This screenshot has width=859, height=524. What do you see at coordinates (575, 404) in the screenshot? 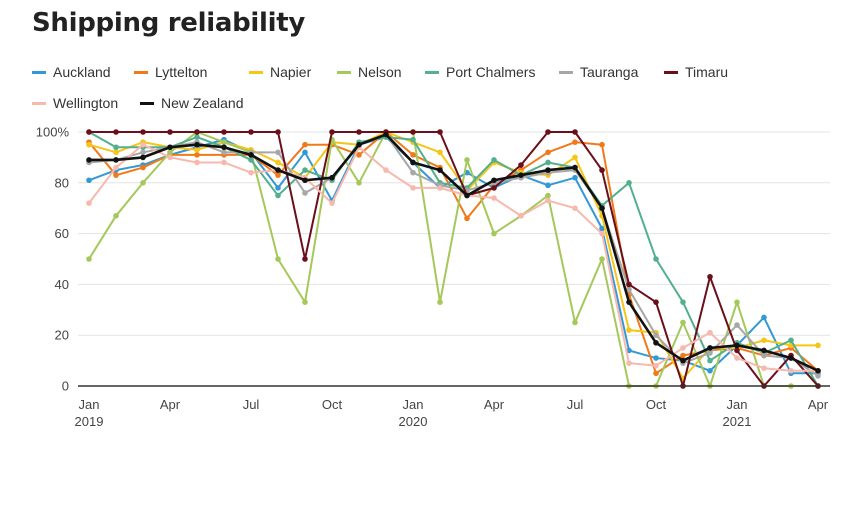
I see `x-tick-label: Jul` at bounding box center [575, 404].